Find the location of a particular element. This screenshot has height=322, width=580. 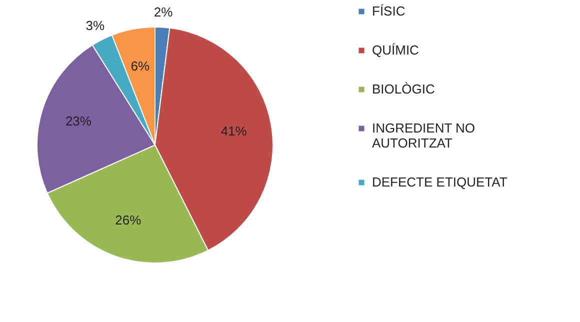

legend-label: INGREDIENT NO AUTORITZAT is located at coordinates (424, 135).